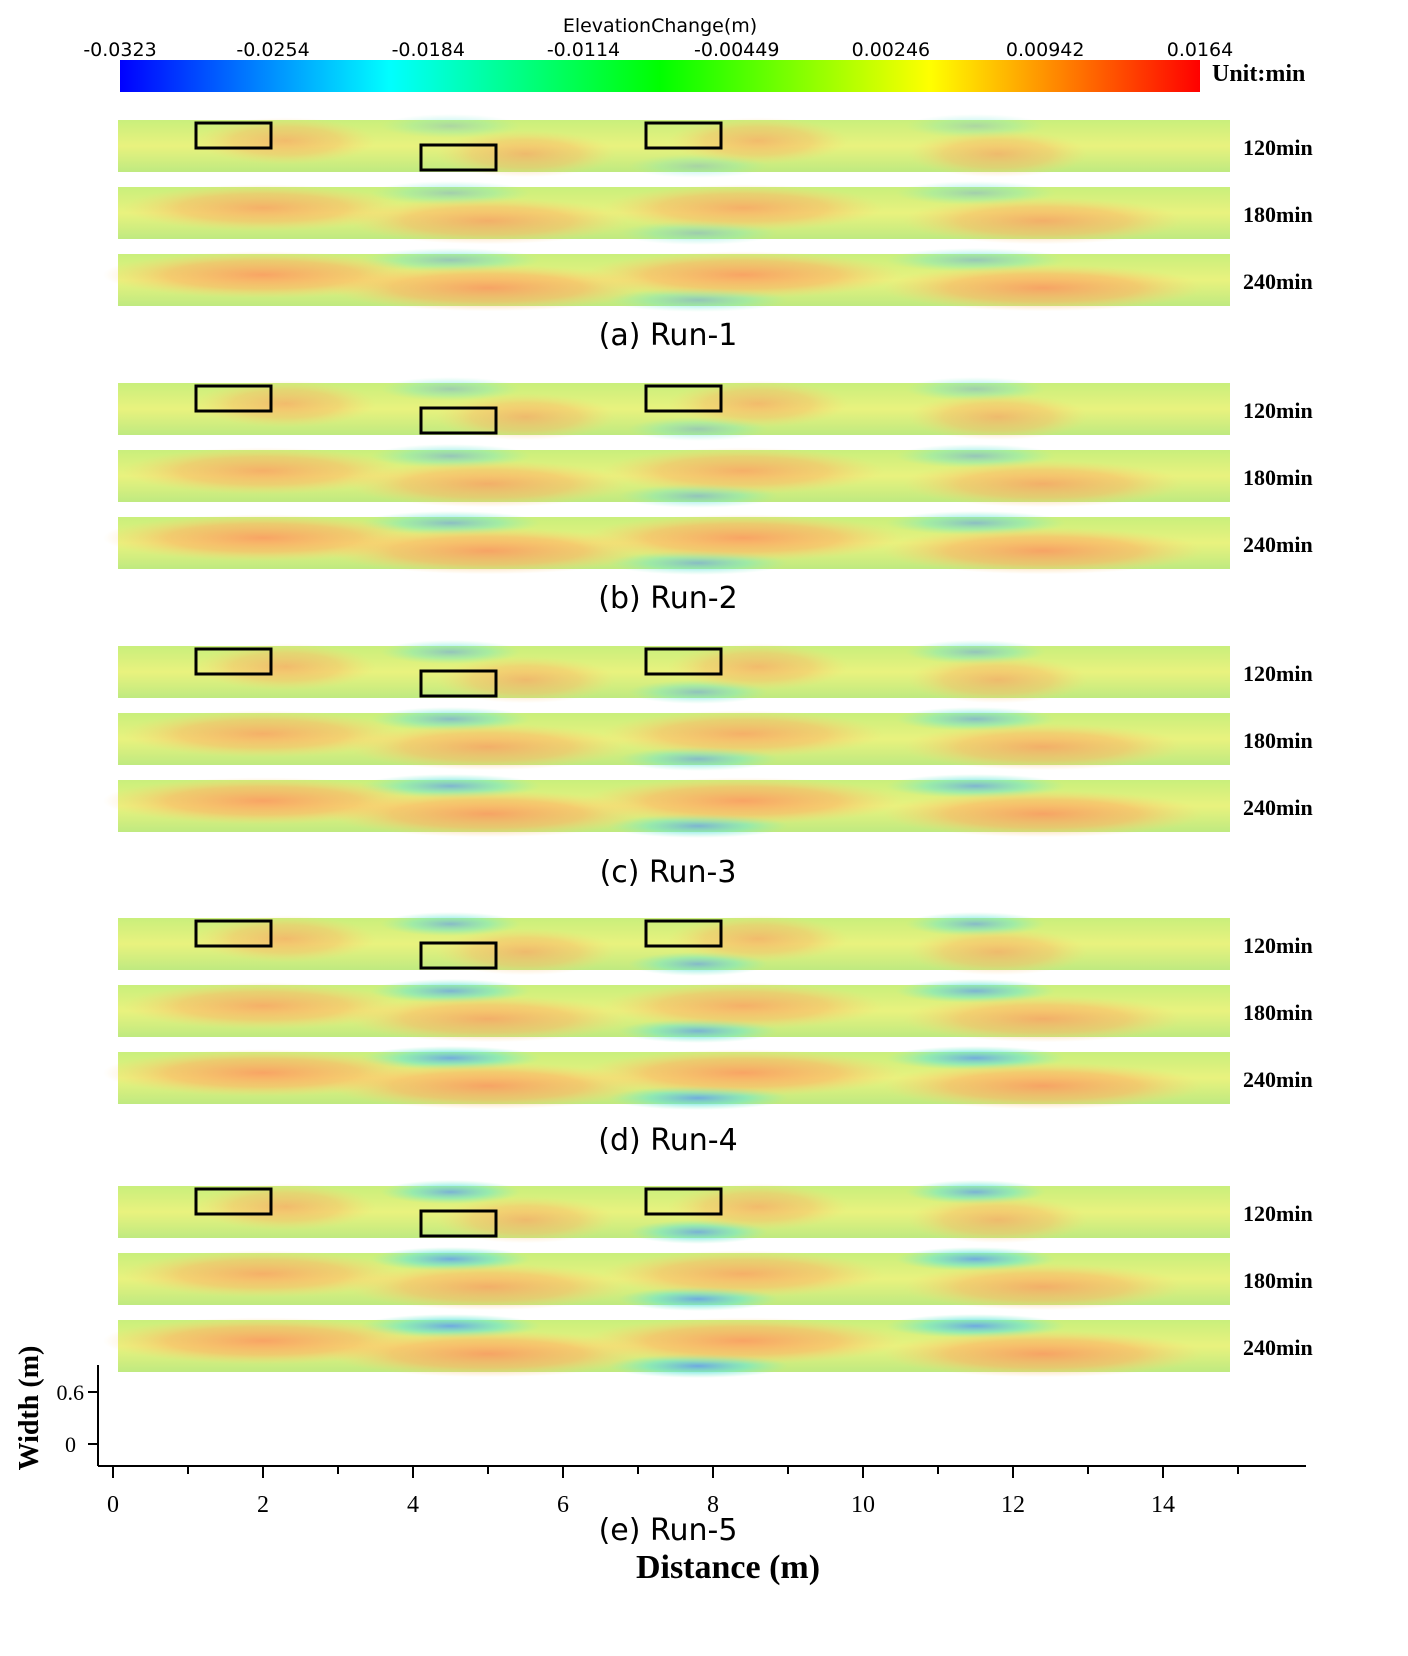 The image size is (1408, 1656). What do you see at coordinates (1045, 50) in the screenshot?
I see `colorbar-tick-label: 0.00942` at bounding box center [1045, 50].